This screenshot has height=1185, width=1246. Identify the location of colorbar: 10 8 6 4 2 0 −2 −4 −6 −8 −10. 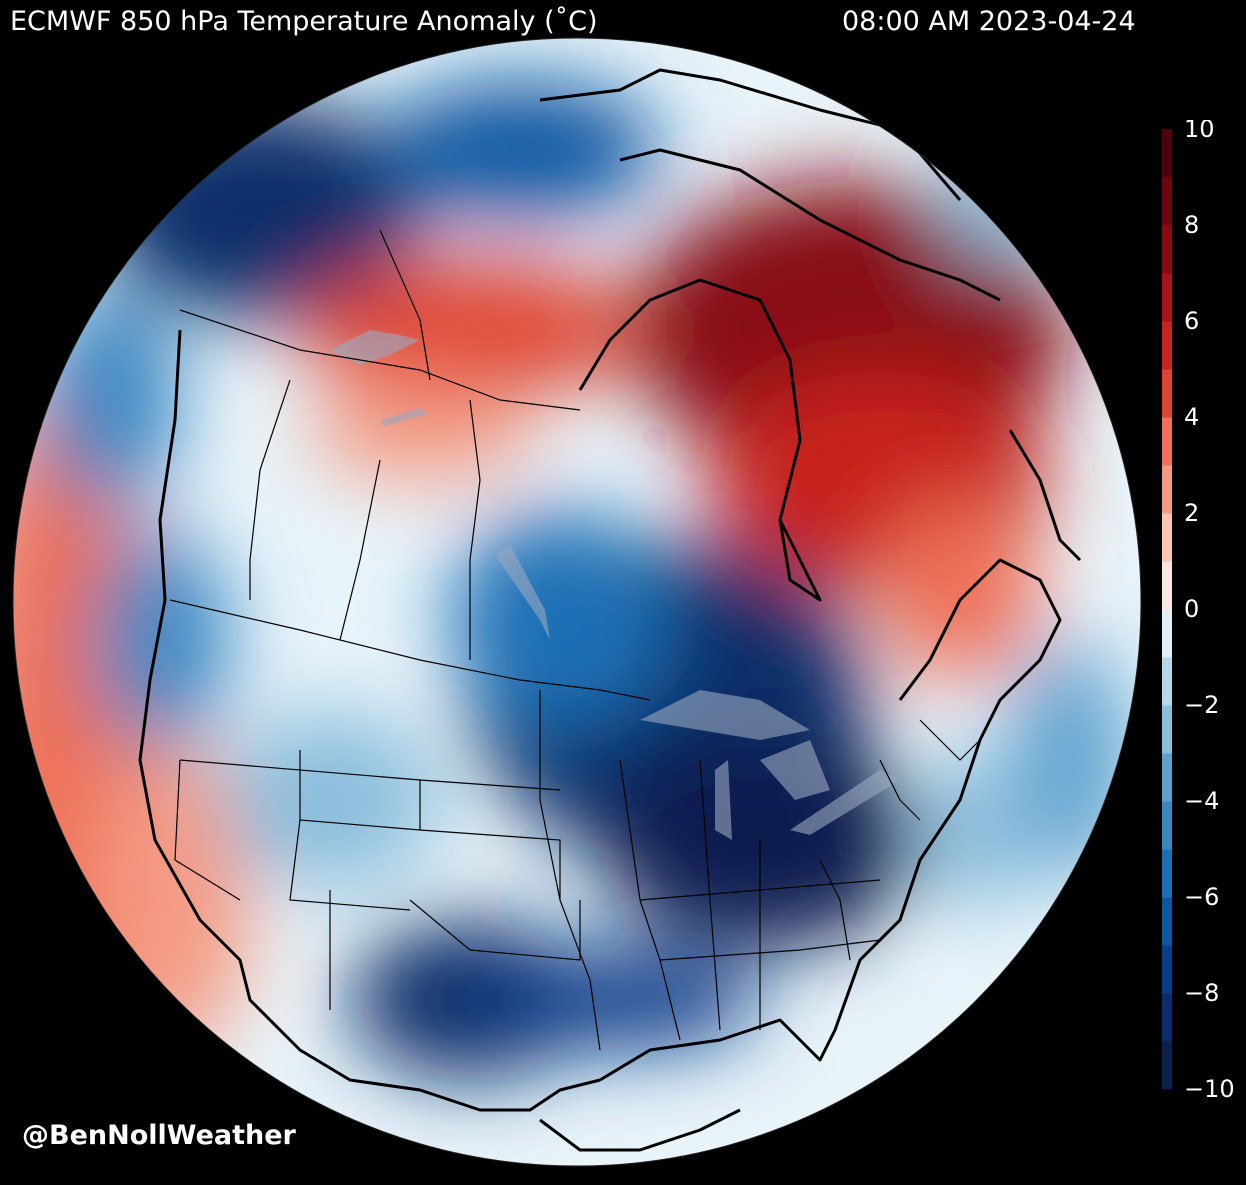
(1198, 611).